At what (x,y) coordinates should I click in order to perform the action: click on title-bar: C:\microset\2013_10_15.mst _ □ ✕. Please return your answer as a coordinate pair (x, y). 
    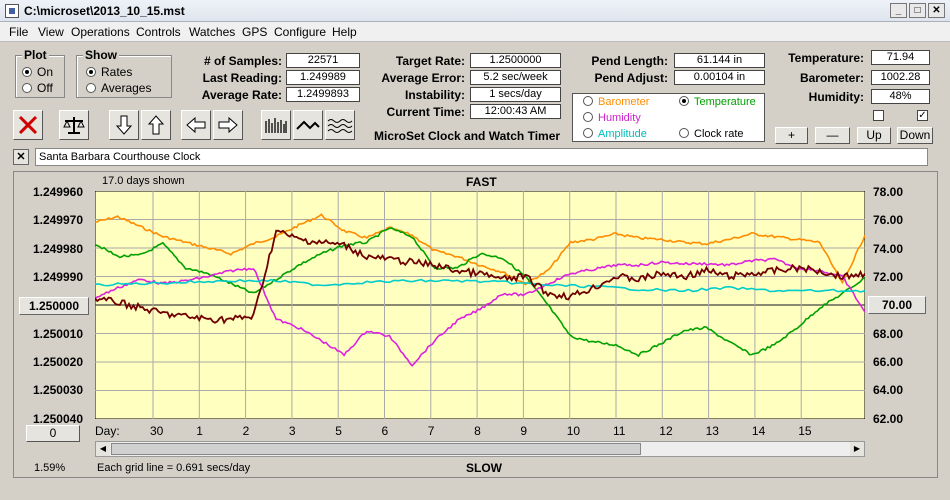
    Looking at the image, I should click on (475, 11).